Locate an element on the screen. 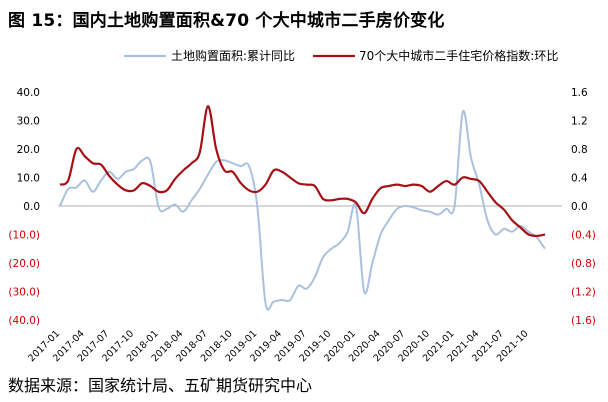 Image resolution: width=608 pixels, height=402 pixels. data-source-note: 数据来源：国家统计局、五矿期货研究中心 is located at coordinates (160, 385).